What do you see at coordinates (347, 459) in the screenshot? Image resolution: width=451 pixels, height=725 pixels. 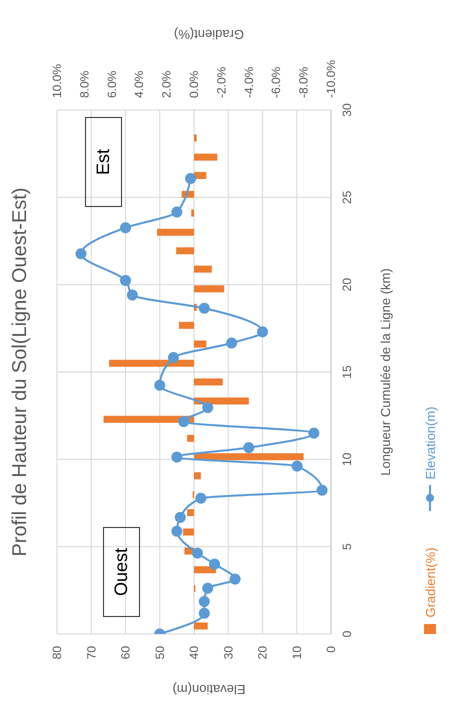 I see `y-tick-label: 10` at bounding box center [347, 459].